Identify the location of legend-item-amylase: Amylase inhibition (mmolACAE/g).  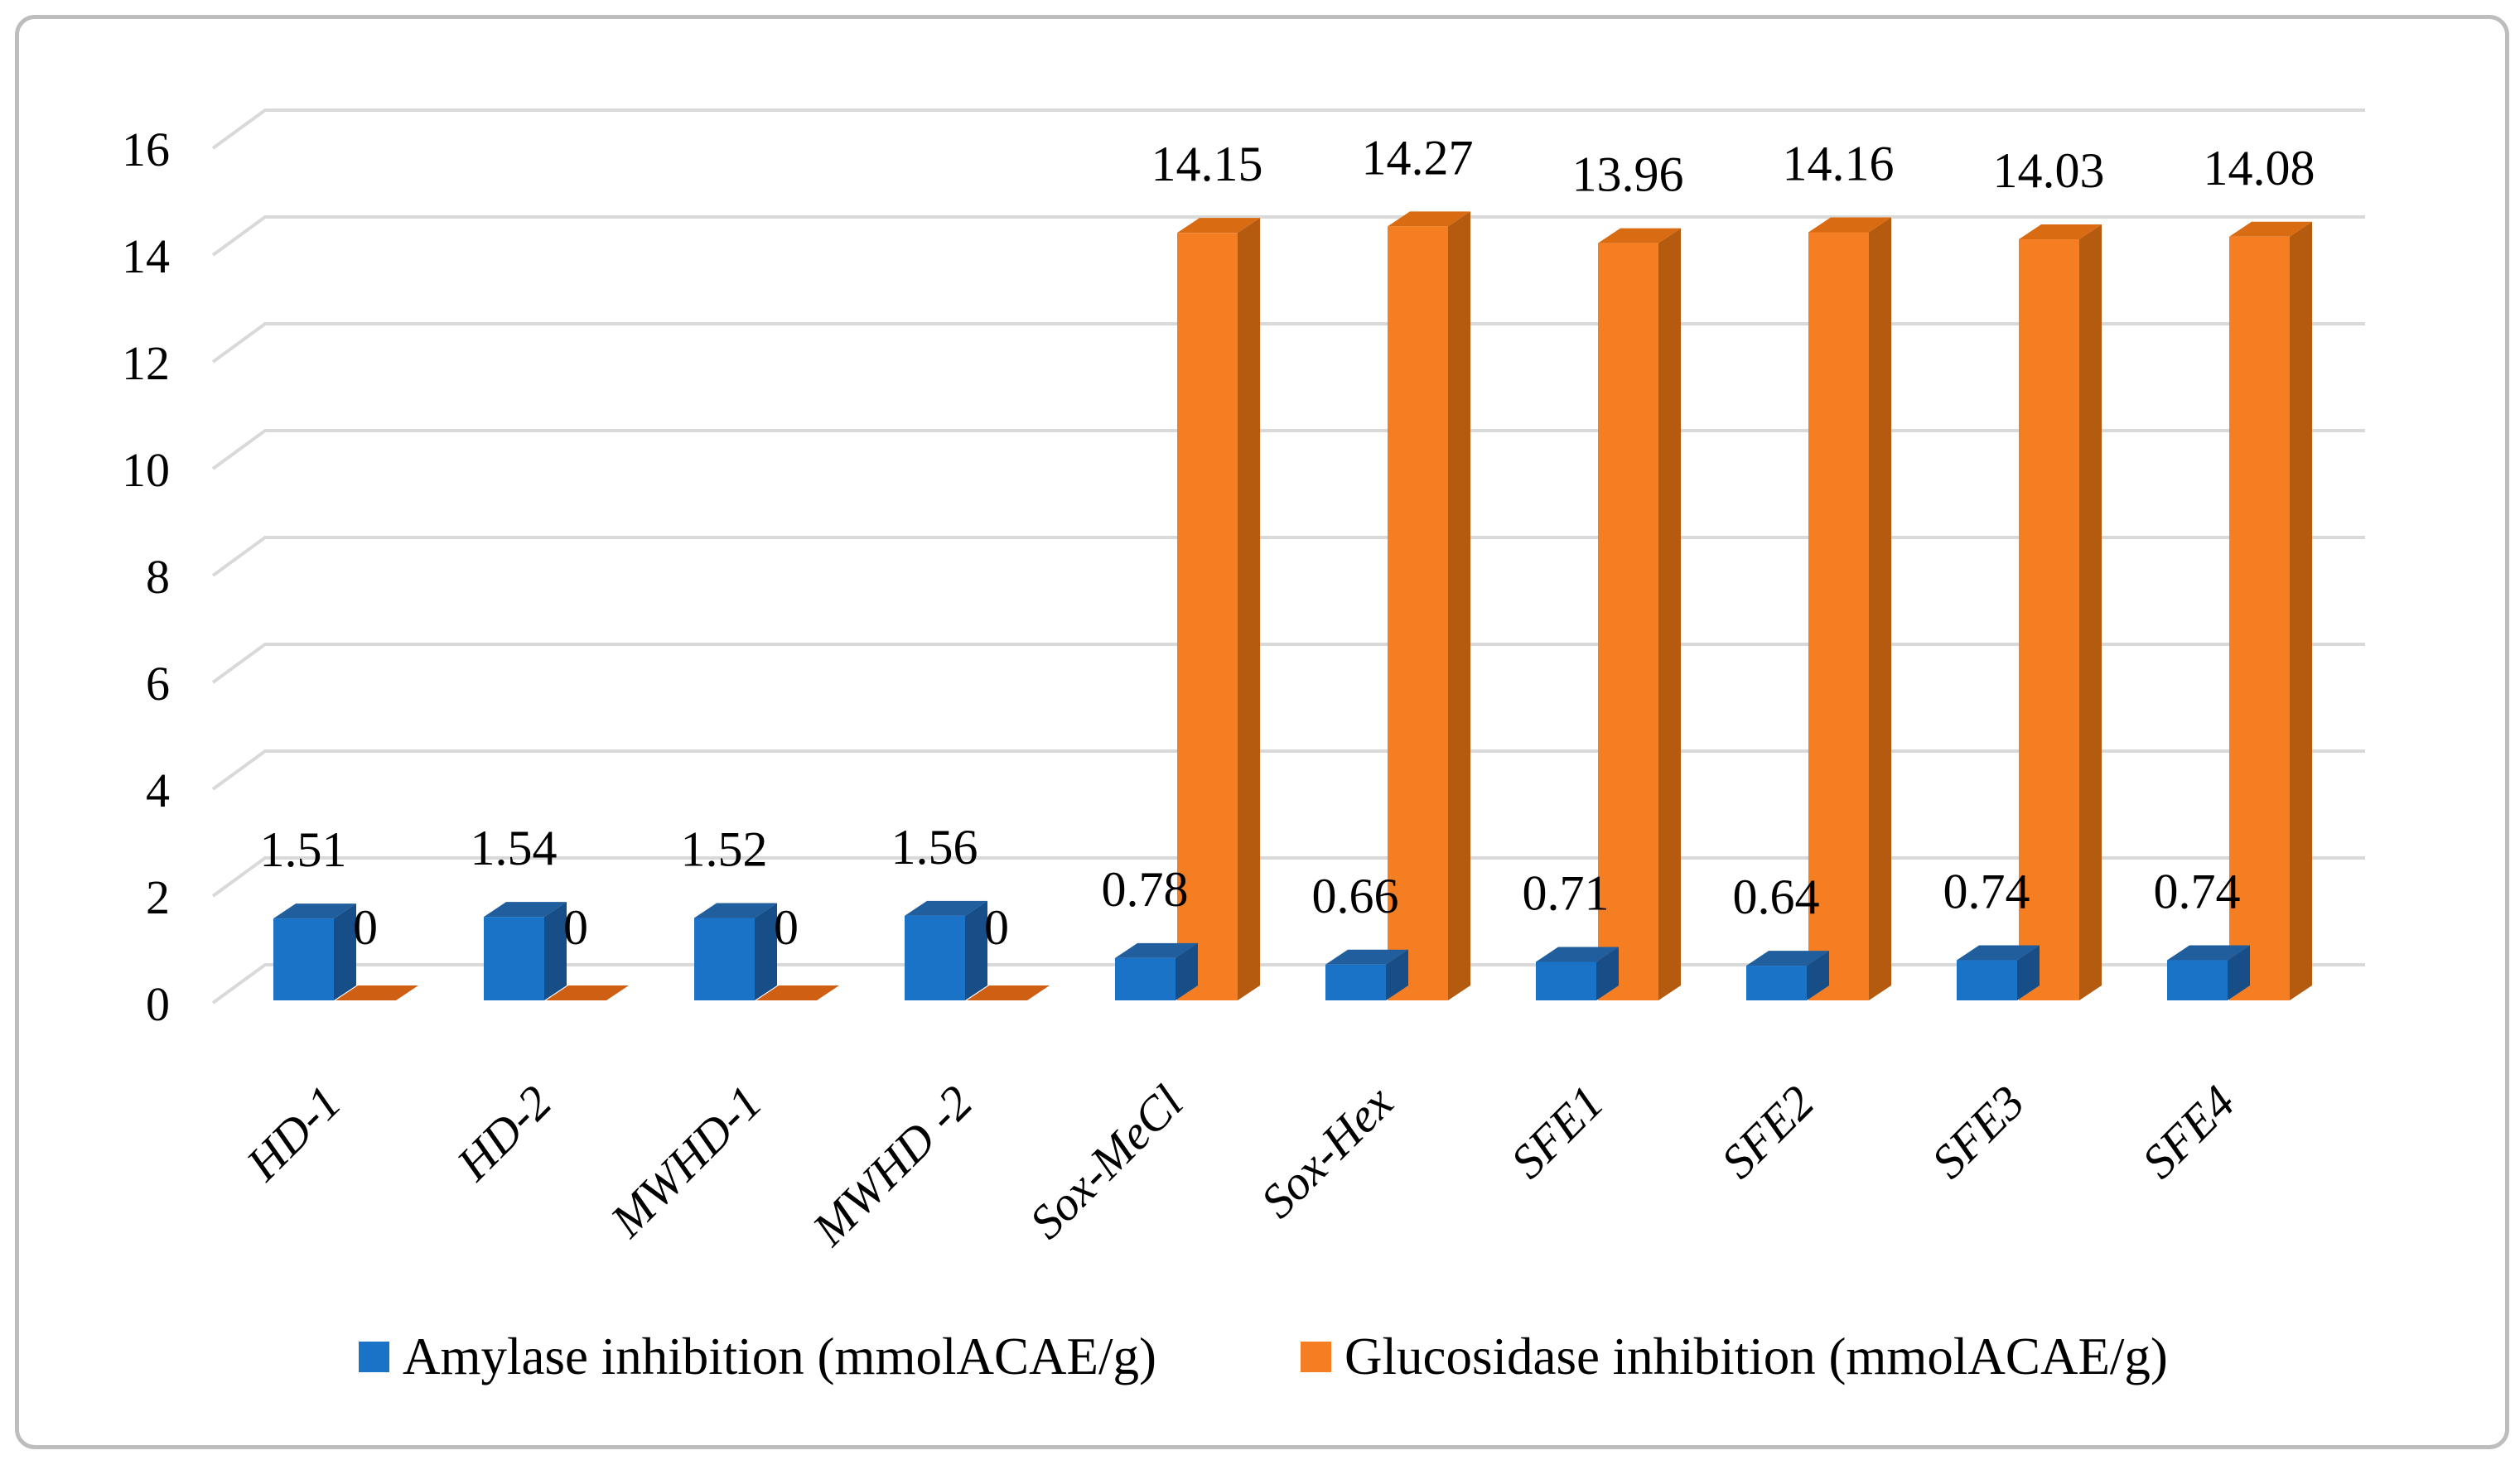
(757, 1356).